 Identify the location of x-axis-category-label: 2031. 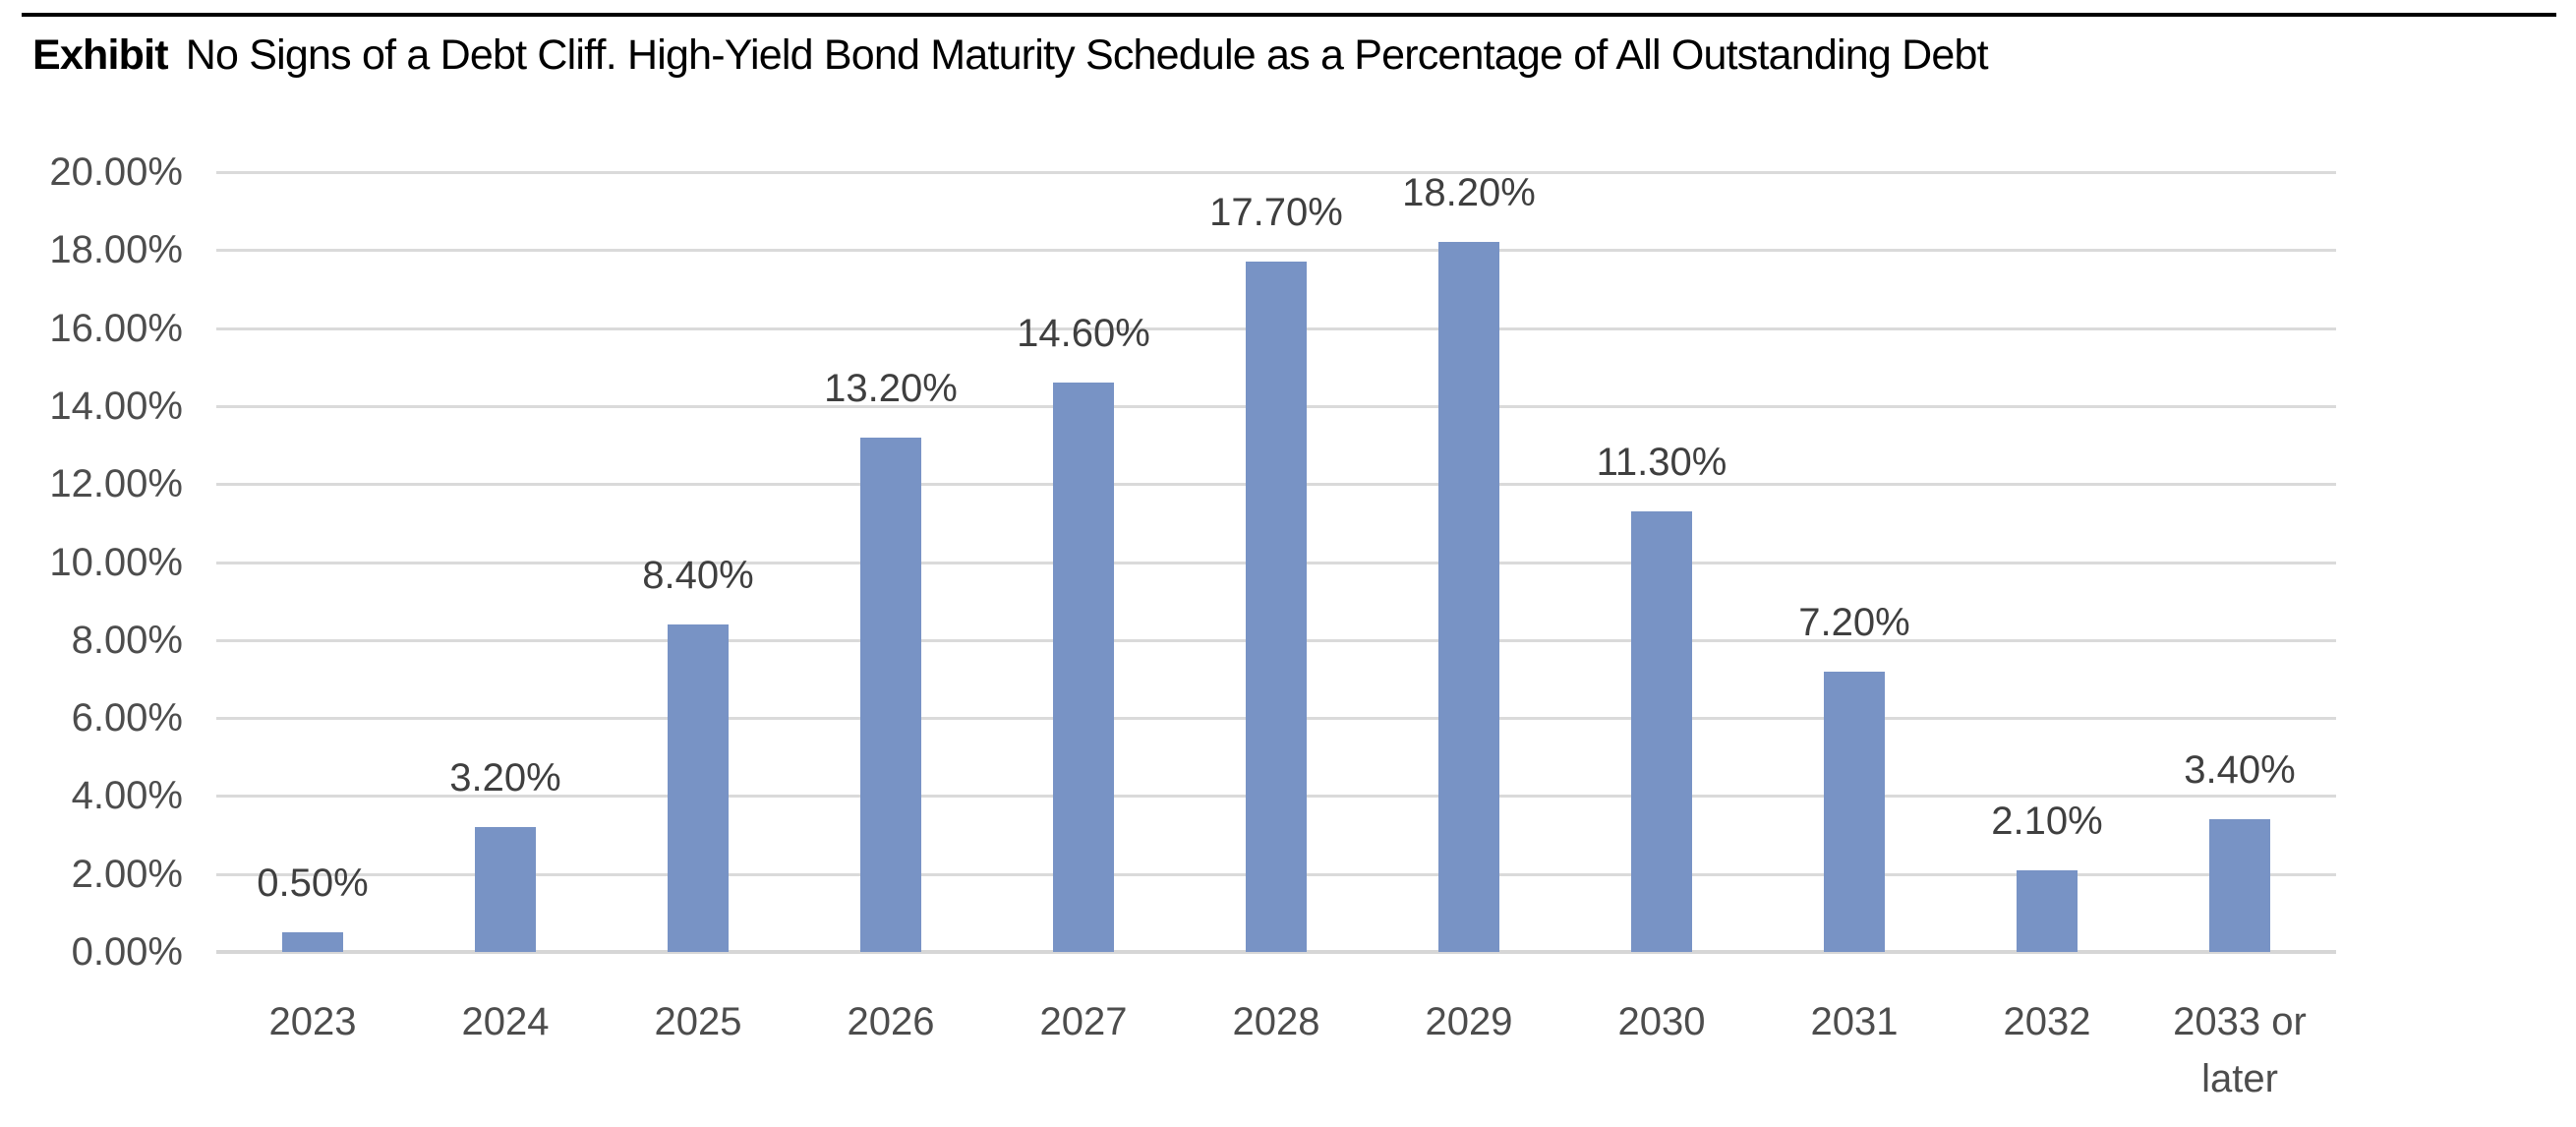
(1854, 1022).